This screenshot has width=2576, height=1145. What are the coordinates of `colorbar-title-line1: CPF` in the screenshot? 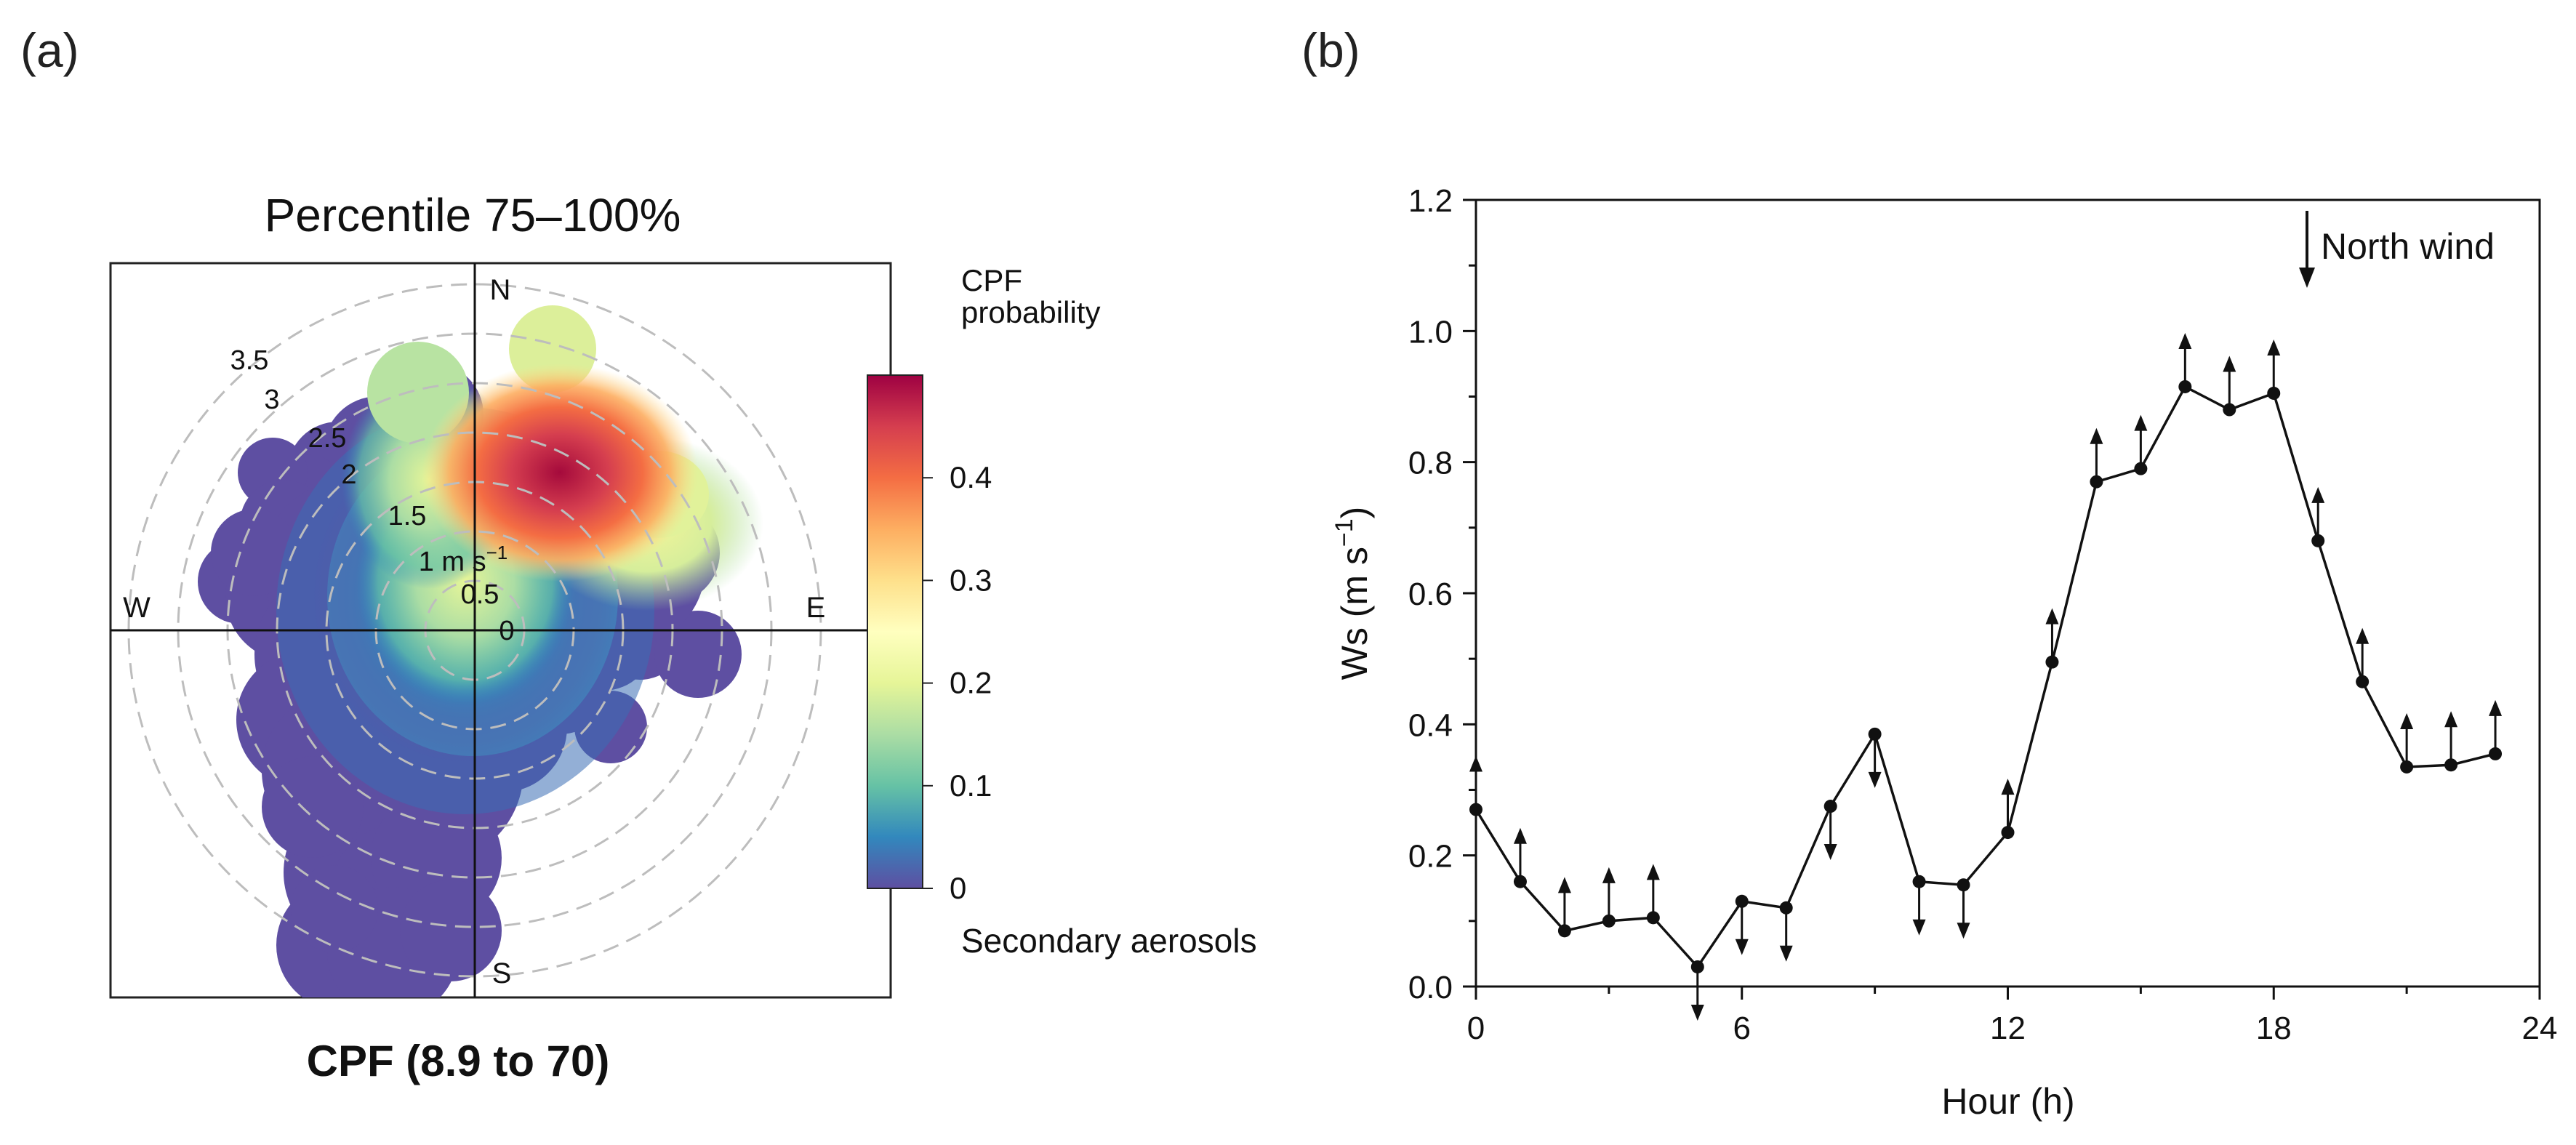 It's located at (992, 280).